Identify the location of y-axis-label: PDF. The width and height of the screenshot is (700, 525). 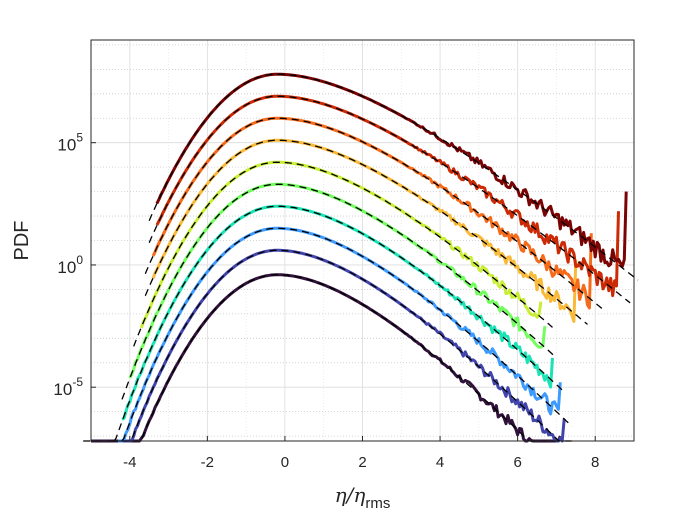
(22, 241).